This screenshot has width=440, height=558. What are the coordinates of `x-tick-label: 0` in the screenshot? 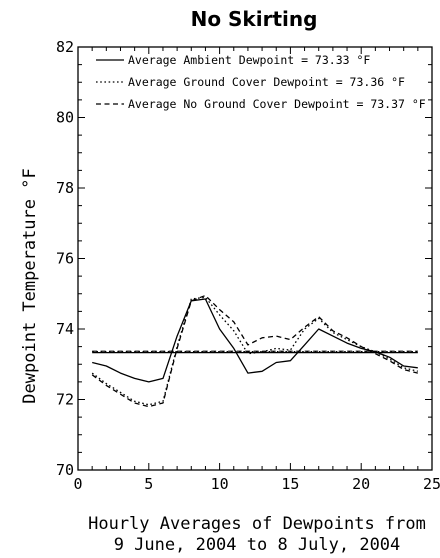 It's located at (77, 484).